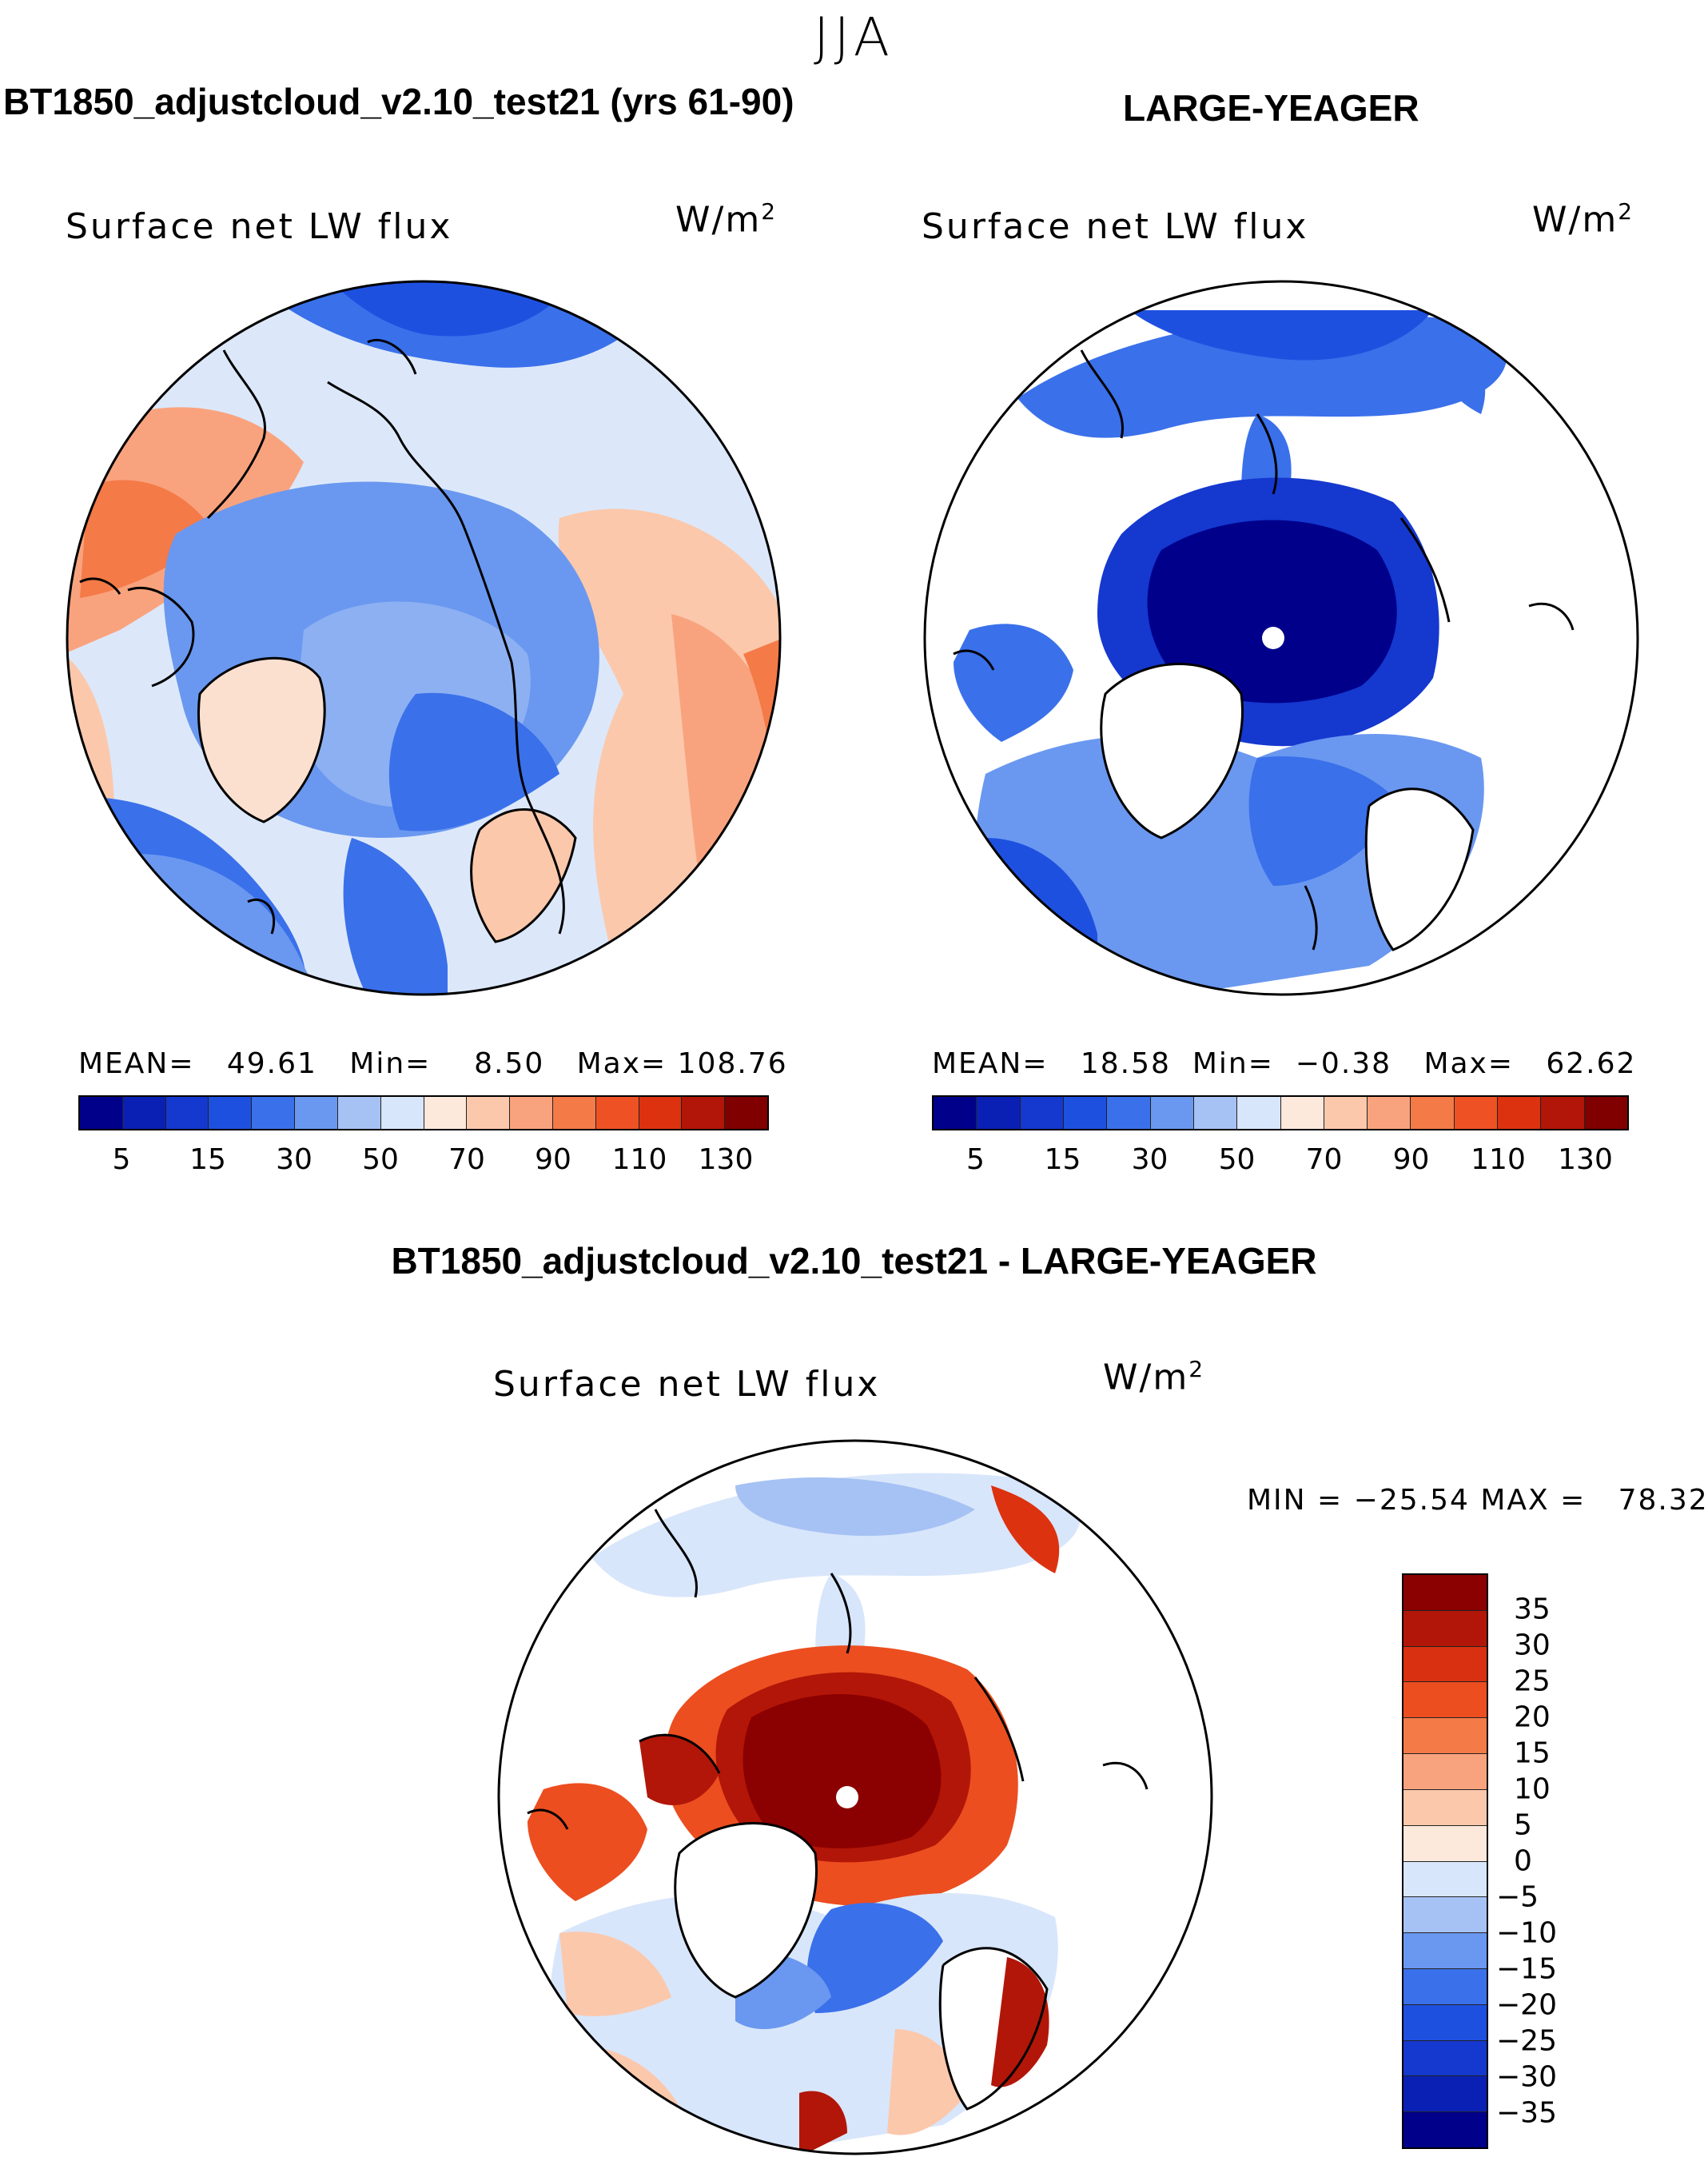 The height and width of the screenshot is (2157, 1708). Describe the element at coordinates (1526, 1969) in the screenshot. I see `colorbar-tick-label: −15` at that location.